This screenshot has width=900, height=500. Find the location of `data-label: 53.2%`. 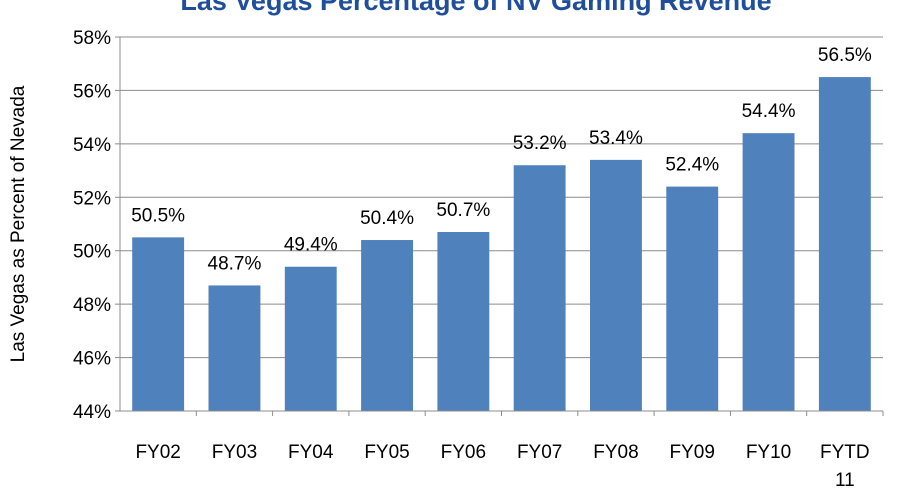

data-label: 53.2% is located at coordinates (540, 143).